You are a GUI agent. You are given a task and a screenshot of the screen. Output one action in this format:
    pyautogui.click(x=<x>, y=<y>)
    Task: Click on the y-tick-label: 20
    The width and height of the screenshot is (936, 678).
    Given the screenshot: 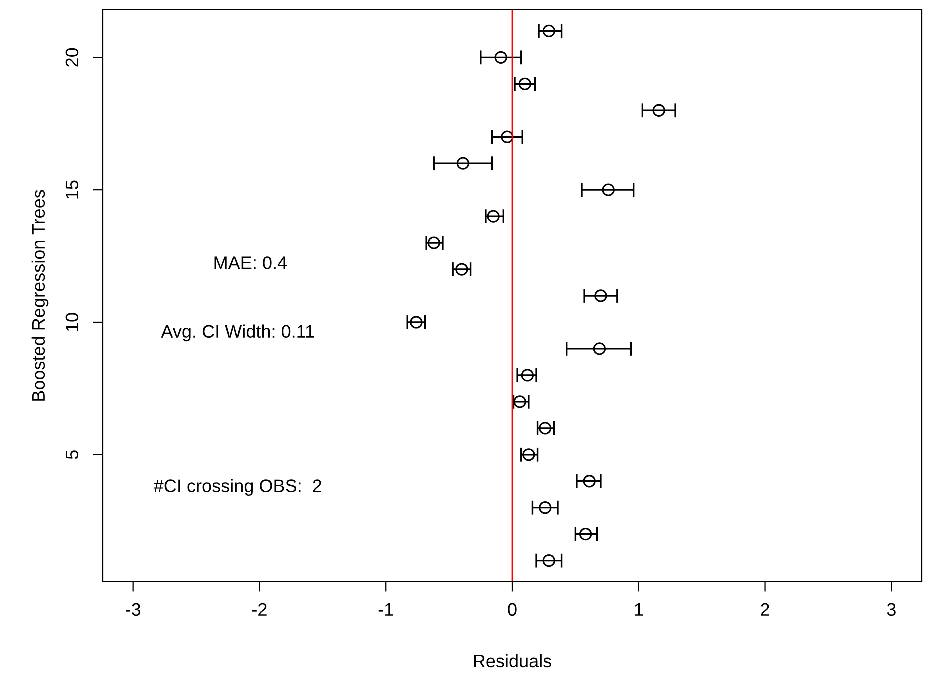 What is the action you would take?
    pyautogui.click(x=72, y=57)
    